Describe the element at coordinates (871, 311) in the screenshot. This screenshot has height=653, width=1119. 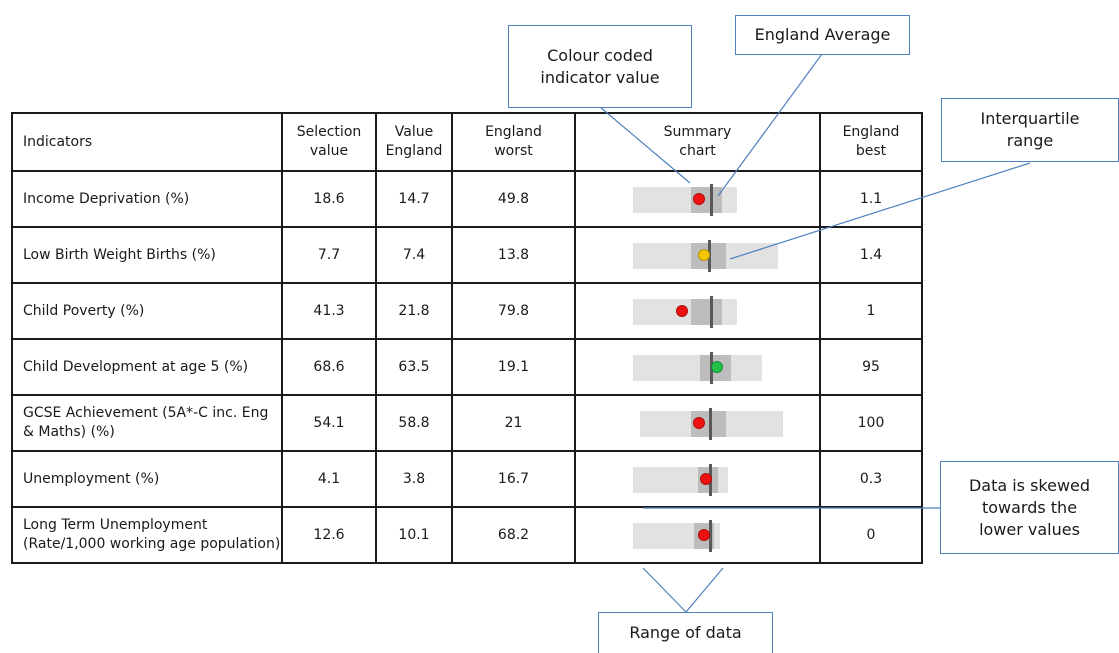
I see `england-best: 1` at that location.